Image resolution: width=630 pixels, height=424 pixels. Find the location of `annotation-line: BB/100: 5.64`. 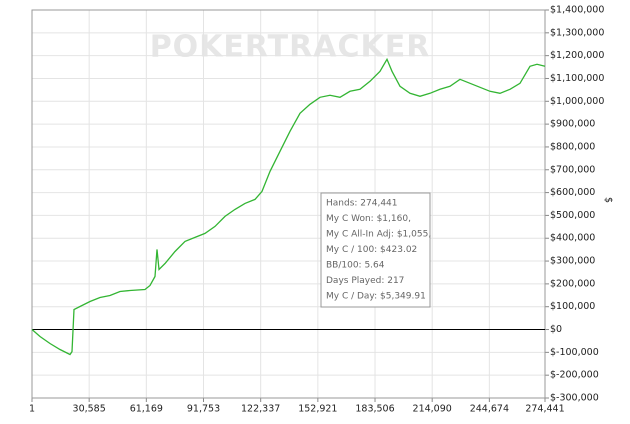

annotation-line: BB/100: 5.64 is located at coordinates (355, 266).